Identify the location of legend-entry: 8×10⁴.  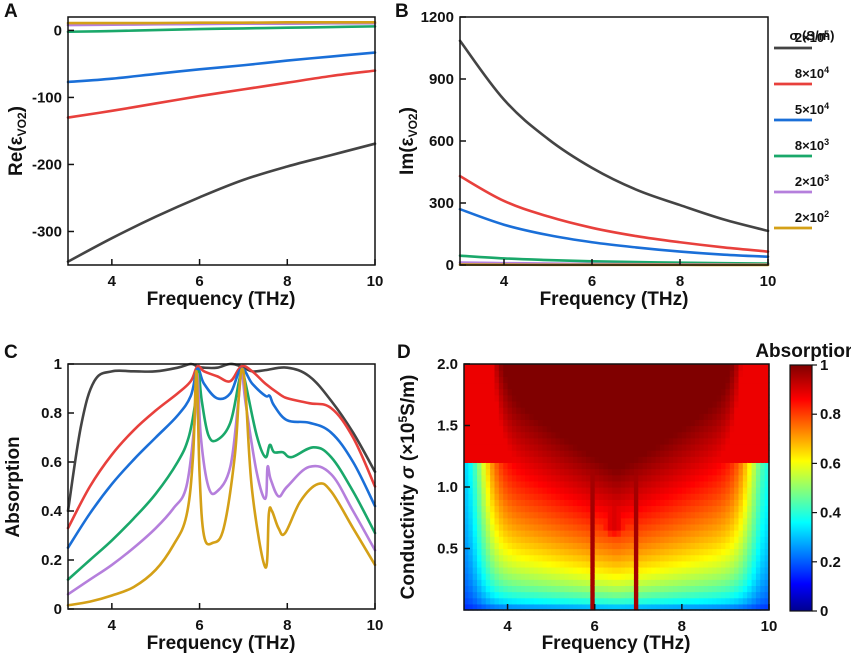
(812, 73).